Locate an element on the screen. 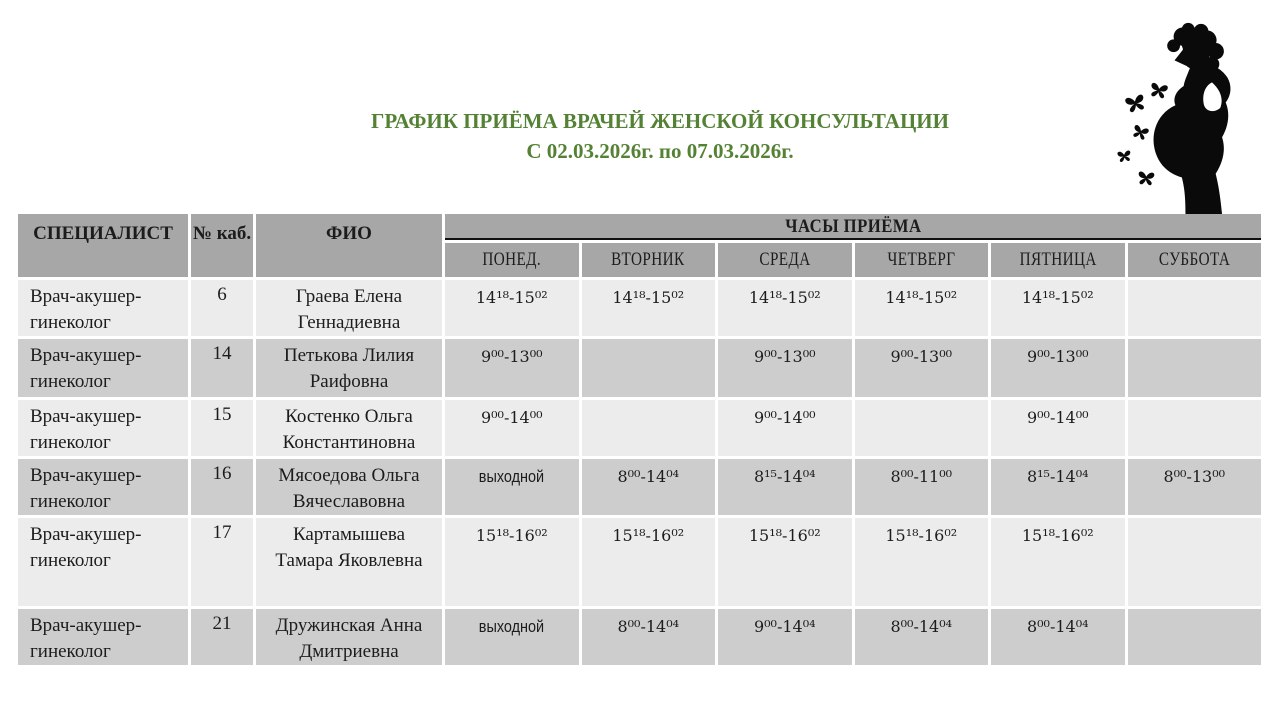 This screenshot has height=720, width=1280. doctor-name-cell: Дружинская Анна Дмитриевна is located at coordinates (349, 637).